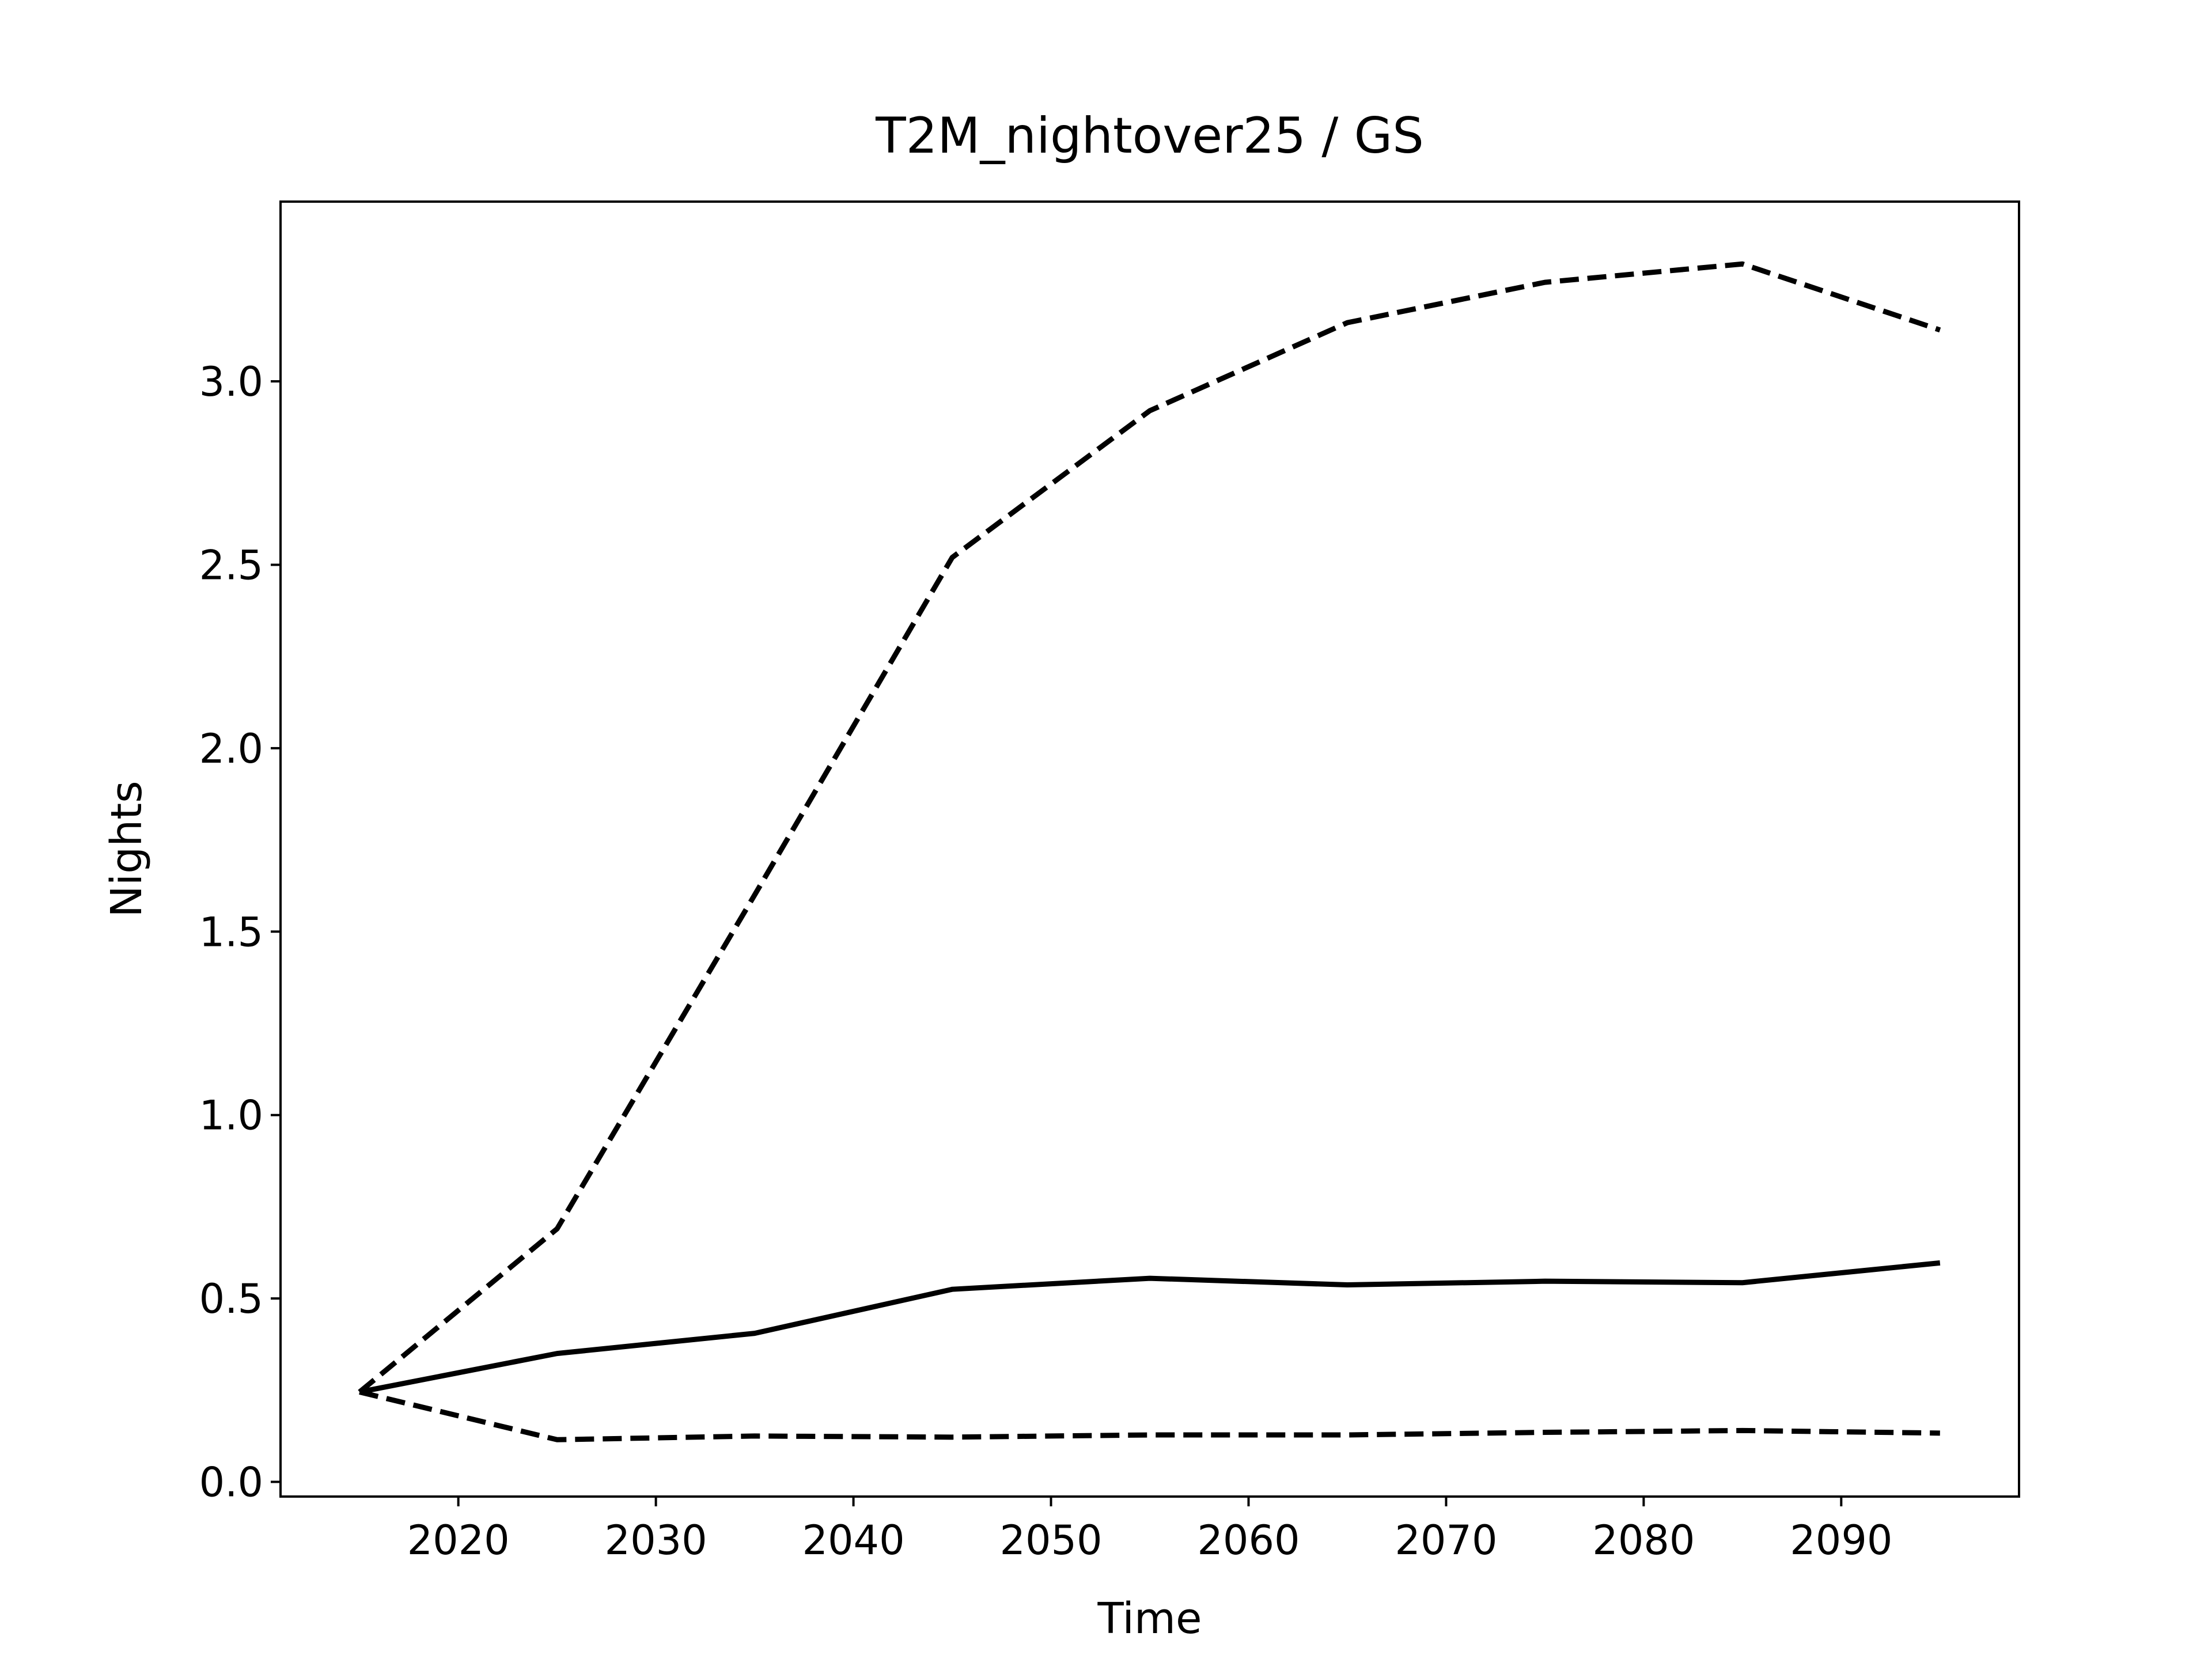 The height and width of the screenshot is (1659, 2212). Describe the element at coordinates (1150, 1327) in the screenshot. I see `line-series` at that location.